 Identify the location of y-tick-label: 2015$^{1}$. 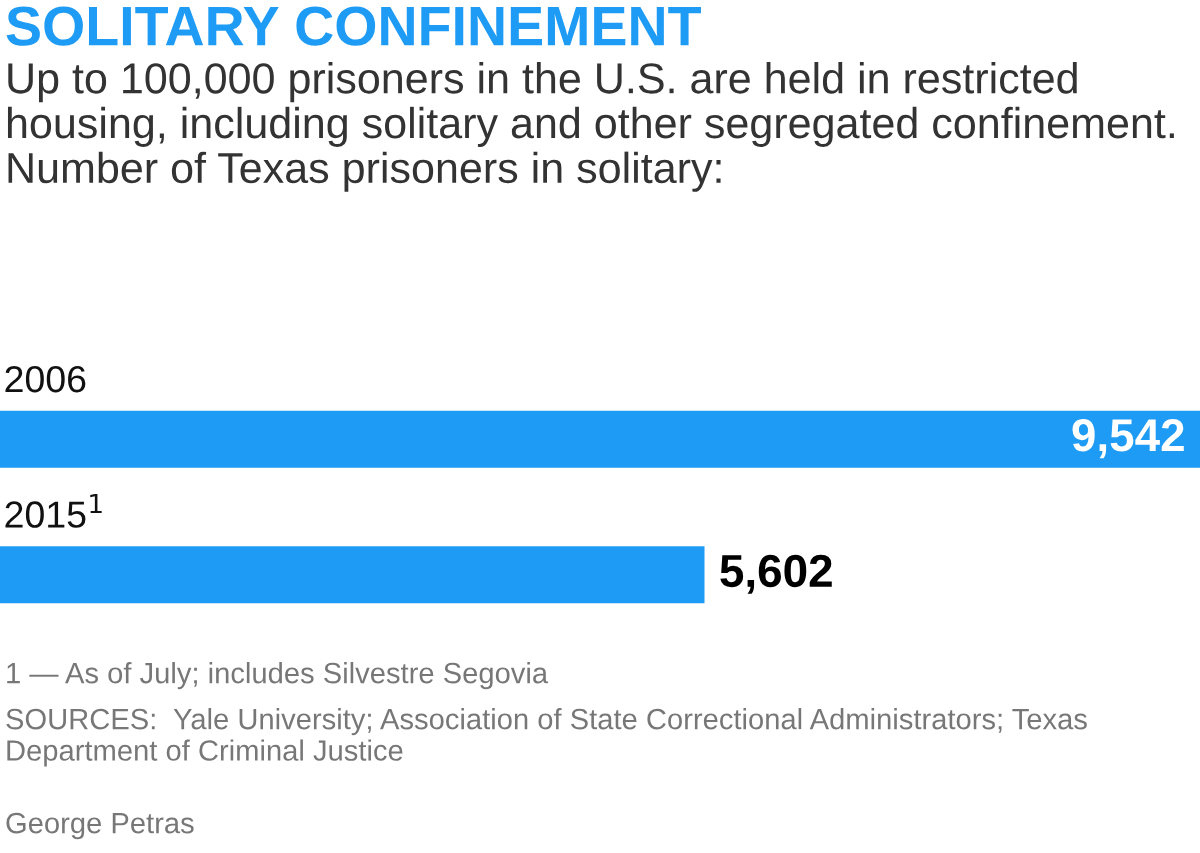
(53, 510).